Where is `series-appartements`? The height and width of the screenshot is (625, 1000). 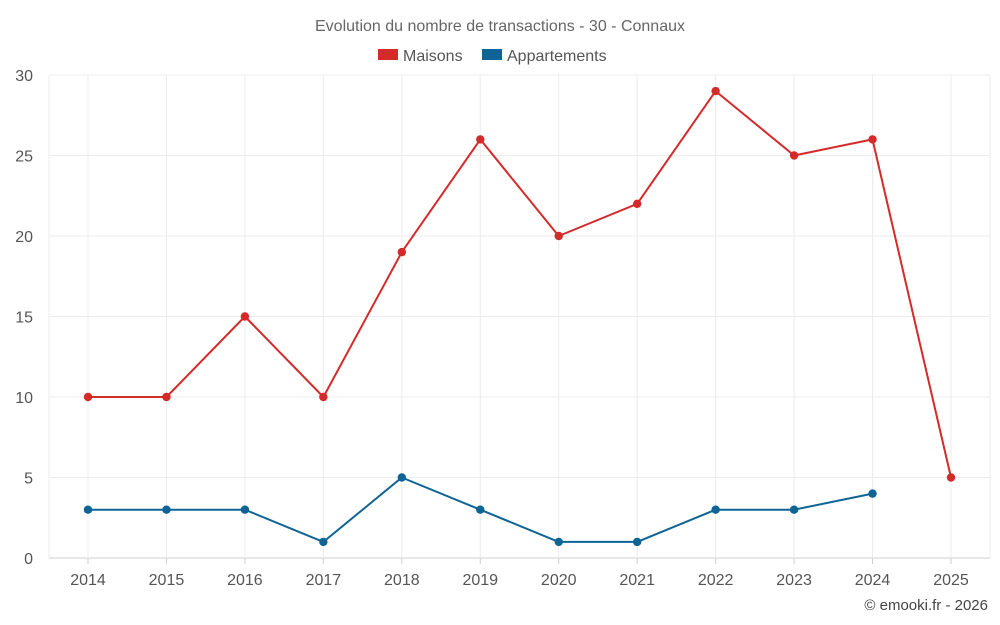 series-appartements is located at coordinates (480, 510).